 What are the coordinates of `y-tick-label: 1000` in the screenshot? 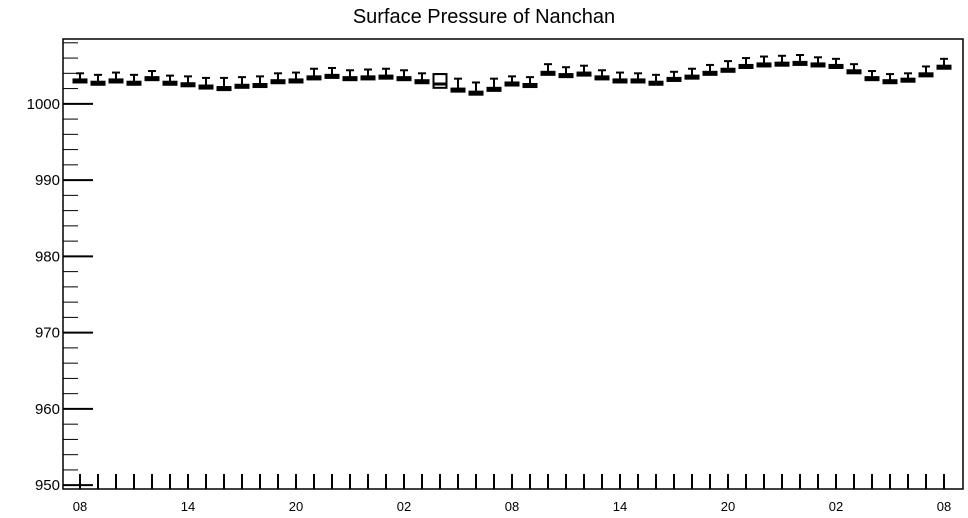 It's located at (43, 104).